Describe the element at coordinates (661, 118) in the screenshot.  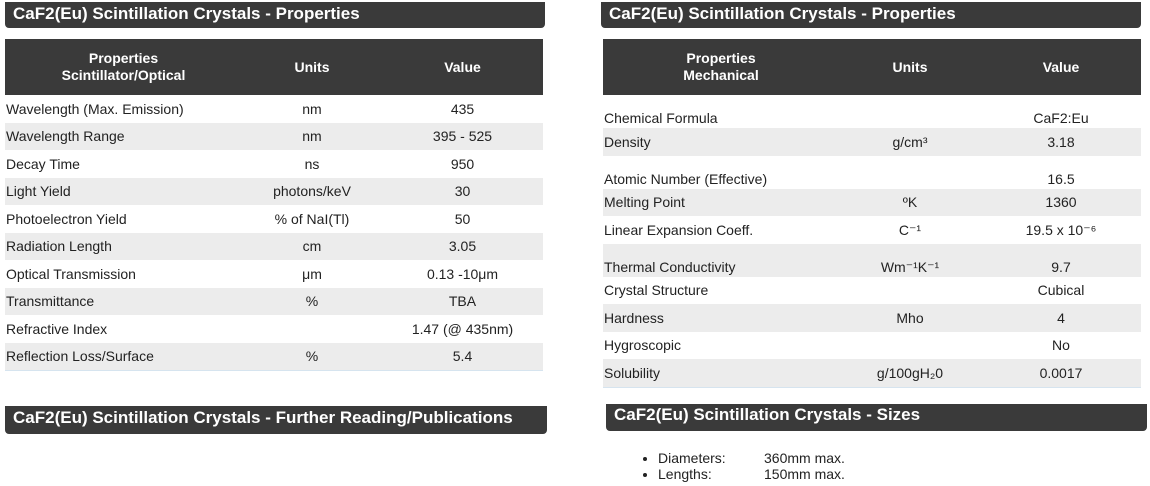
I see `property-cell: Chemical Formula` at that location.